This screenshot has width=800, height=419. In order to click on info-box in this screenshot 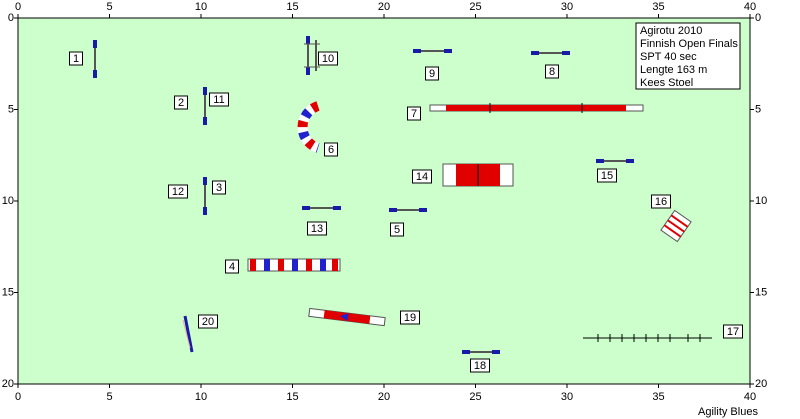, I will do `click(688, 56)`.